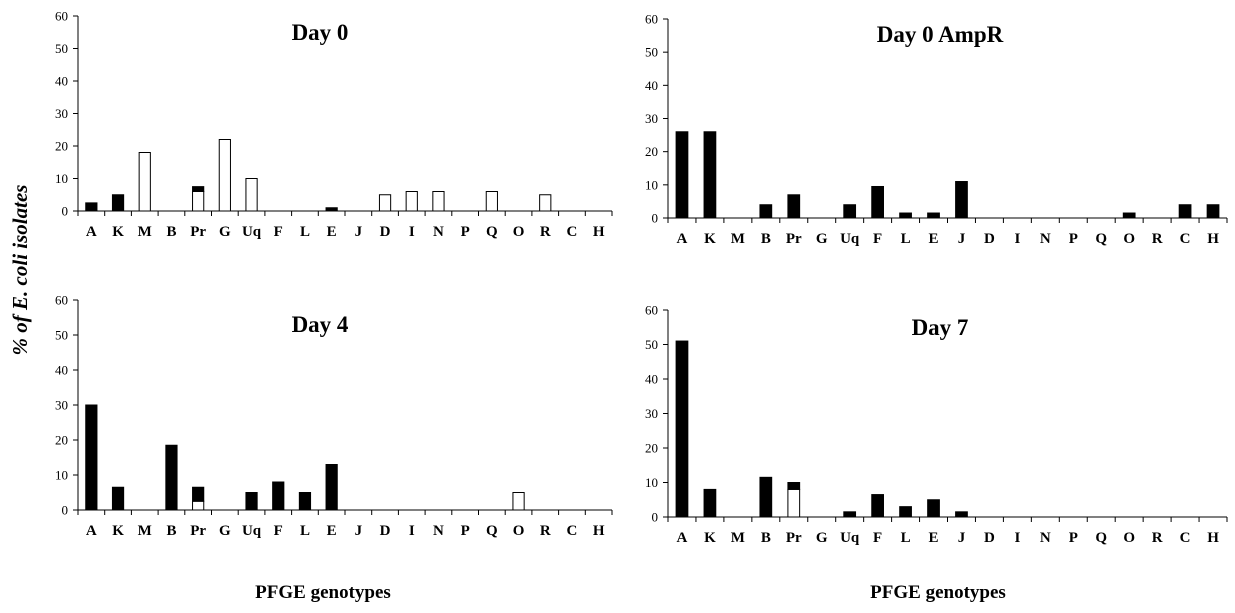 Image resolution: width=1235 pixels, height=613 pixels. Describe the element at coordinates (320, 32) in the screenshot. I see `chart-title: Day 0` at that location.